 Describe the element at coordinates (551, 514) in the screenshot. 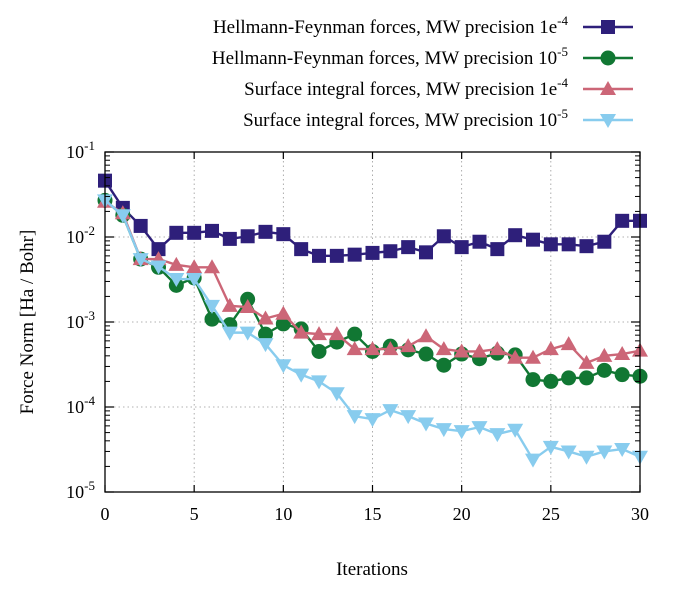

I see `x-tick-label: 25` at that location.